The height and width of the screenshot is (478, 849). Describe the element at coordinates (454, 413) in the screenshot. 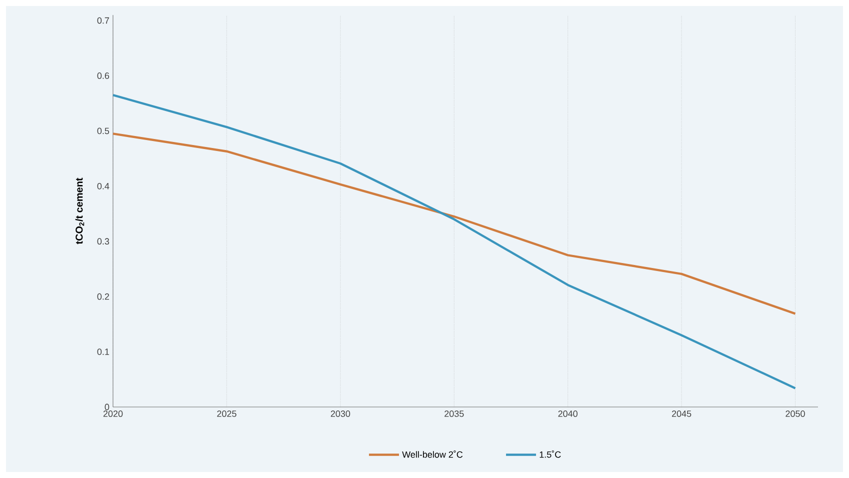

I see `x-tick-label: 2035` at that location.